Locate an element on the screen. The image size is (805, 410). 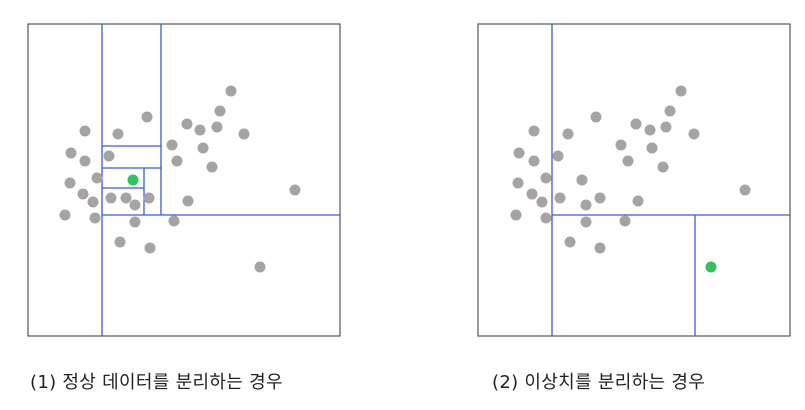
caption-normal-isolation: (1) 정상 데이터를 분리하는 경우 is located at coordinates (156, 382).